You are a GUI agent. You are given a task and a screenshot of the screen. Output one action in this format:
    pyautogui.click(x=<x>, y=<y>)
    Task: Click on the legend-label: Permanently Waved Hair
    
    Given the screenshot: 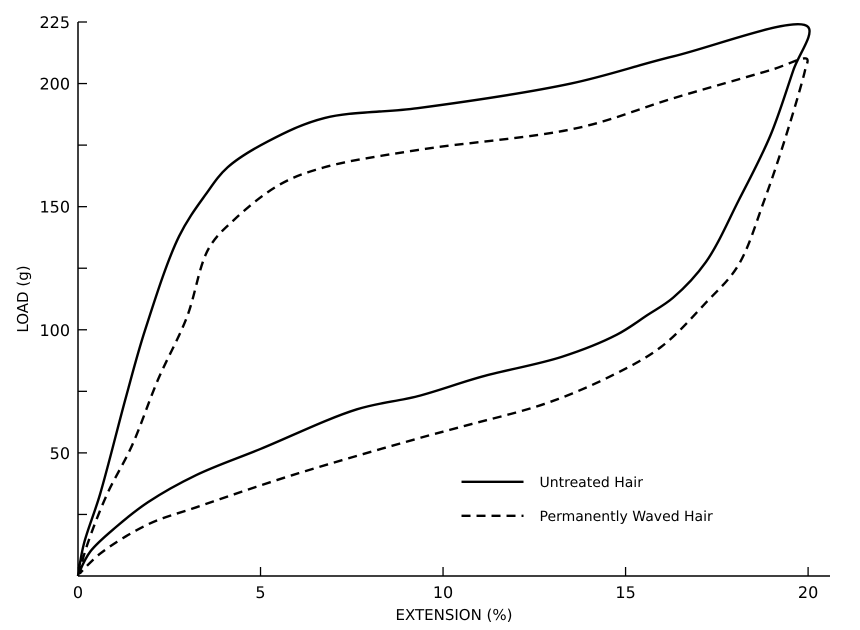 What is the action you would take?
    pyautogui.click(x=627, y=516)
    